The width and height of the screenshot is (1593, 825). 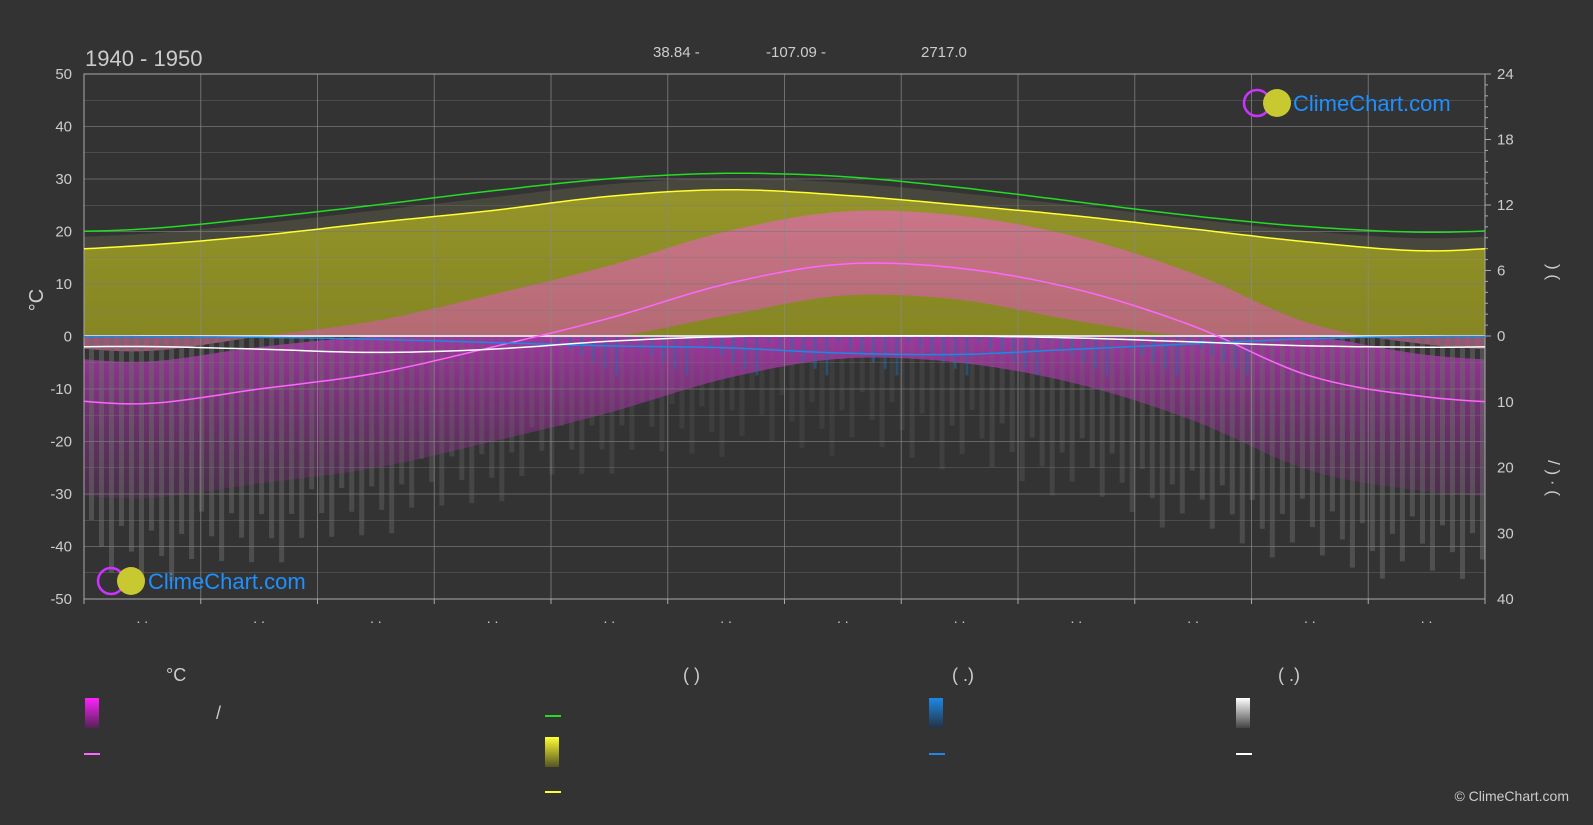 What do you see at coordinates (219, 713) in the screenshot?
I see `legend-temp-range-label: /` at bounding box center [219, 713].